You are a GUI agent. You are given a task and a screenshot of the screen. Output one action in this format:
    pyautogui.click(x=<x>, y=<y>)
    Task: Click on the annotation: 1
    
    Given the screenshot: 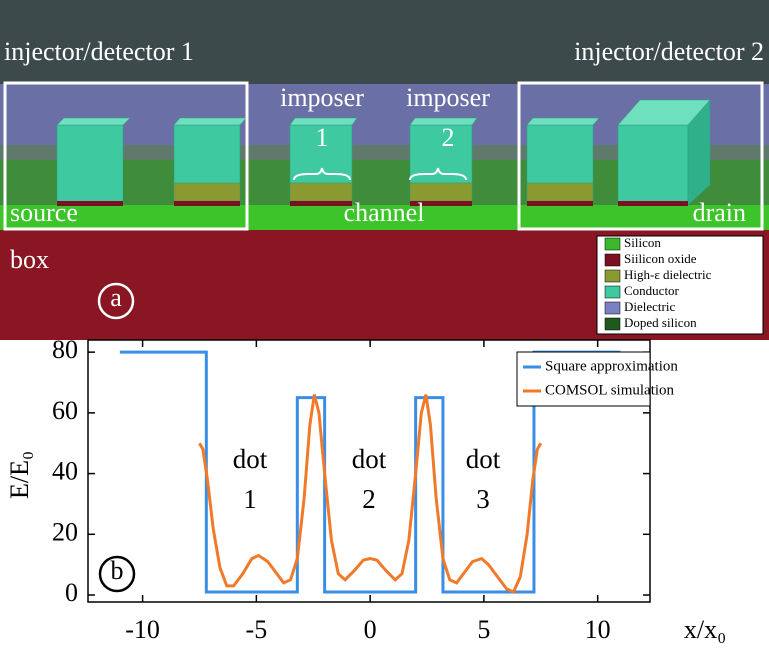 What is the action you would take?
    pyautogui.click(x=250, y=499)
    